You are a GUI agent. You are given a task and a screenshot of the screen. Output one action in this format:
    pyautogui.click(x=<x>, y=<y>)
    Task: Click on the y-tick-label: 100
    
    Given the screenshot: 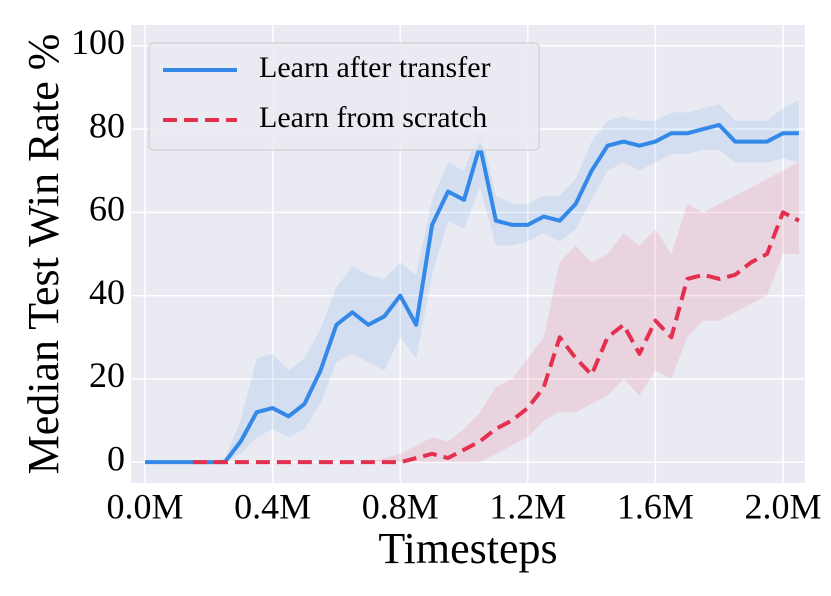 What is the action you would take?
    pyautogui.click(x=98, y=42)
    